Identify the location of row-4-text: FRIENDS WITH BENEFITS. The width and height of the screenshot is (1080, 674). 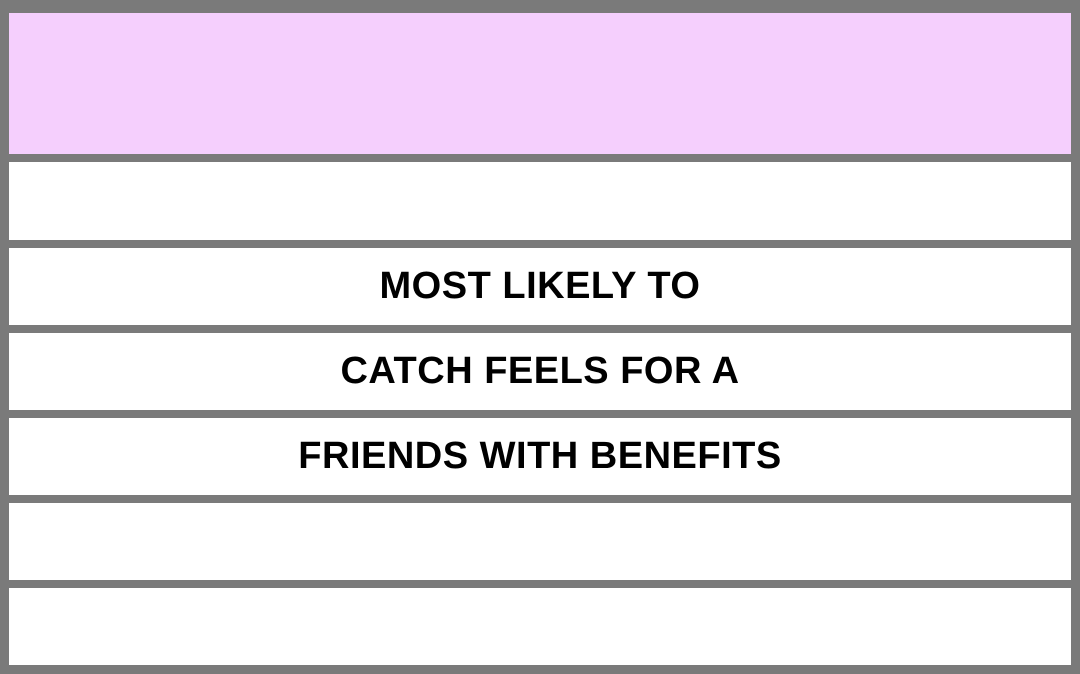
(540, 456).